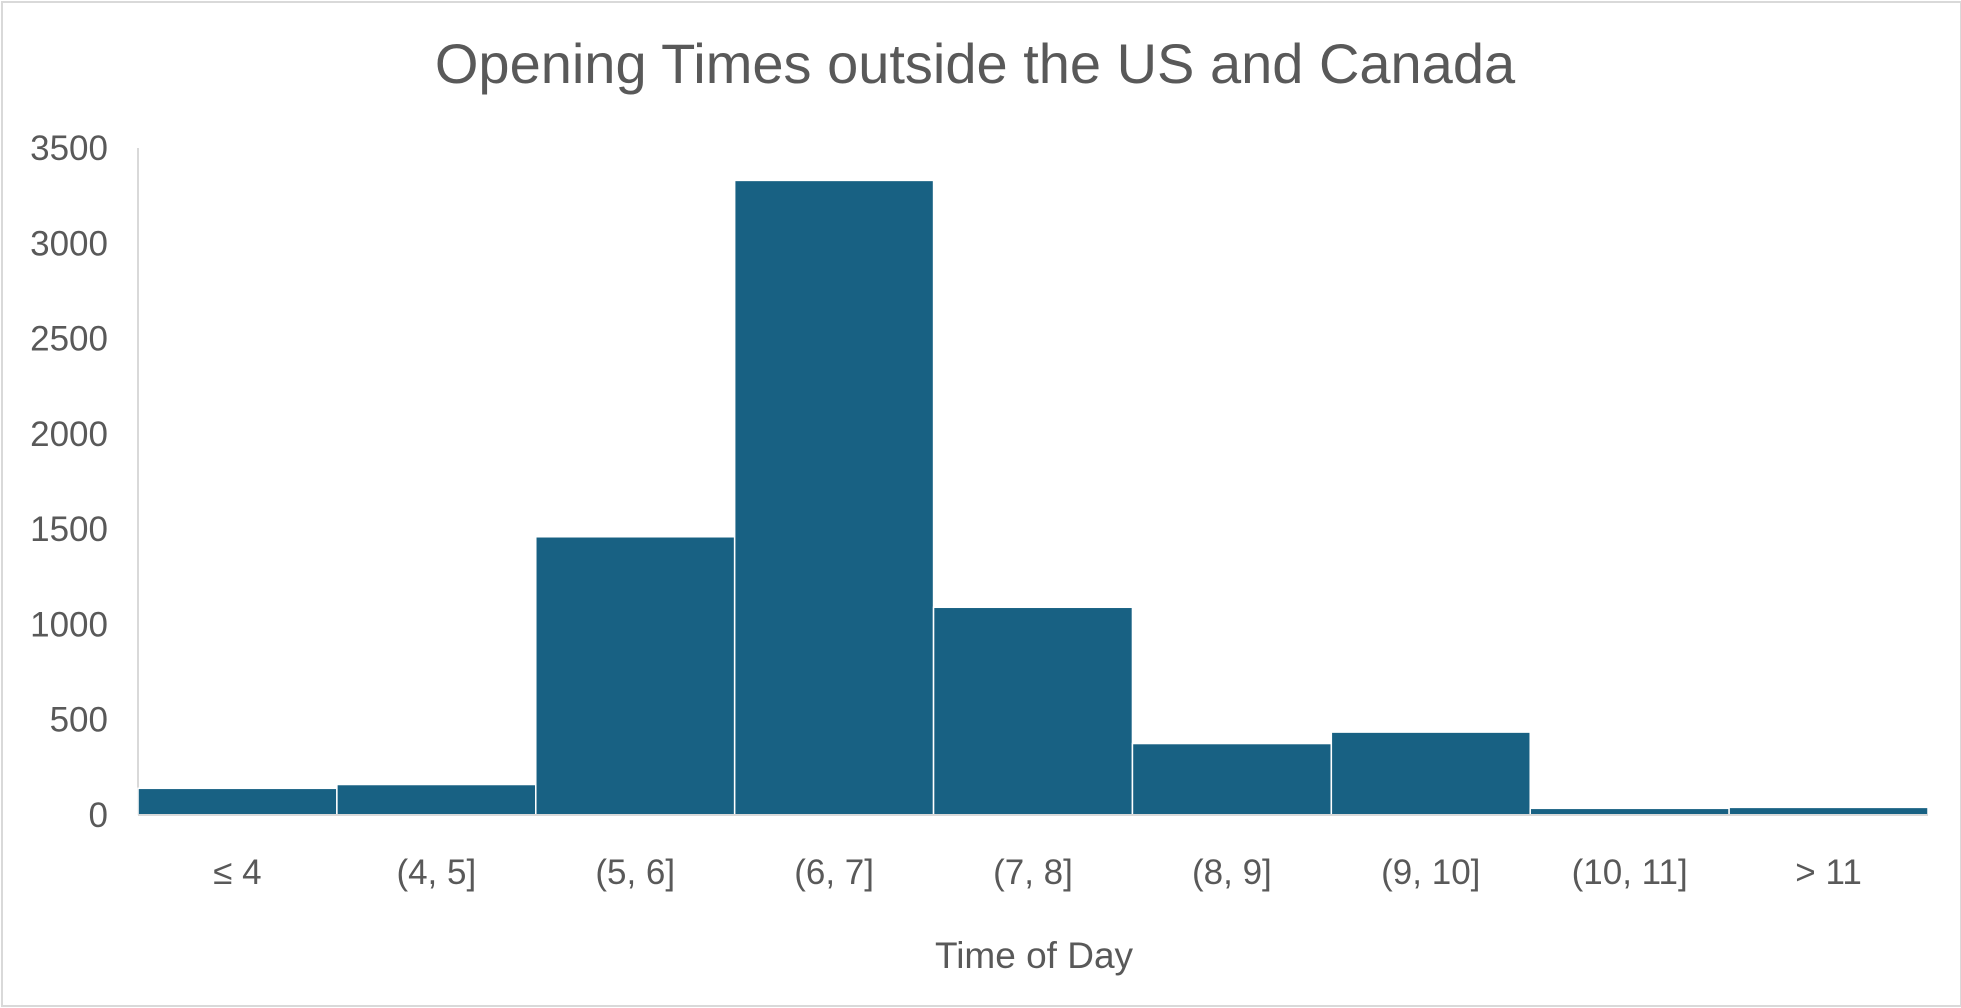 The image size is (1961, 1008). I want to click on y-tick-label: 1500, so click(69, 529).